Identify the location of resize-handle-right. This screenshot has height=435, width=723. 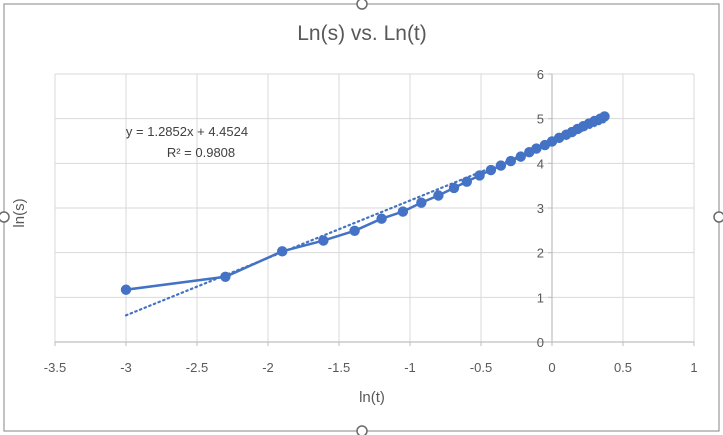
(718, 217).